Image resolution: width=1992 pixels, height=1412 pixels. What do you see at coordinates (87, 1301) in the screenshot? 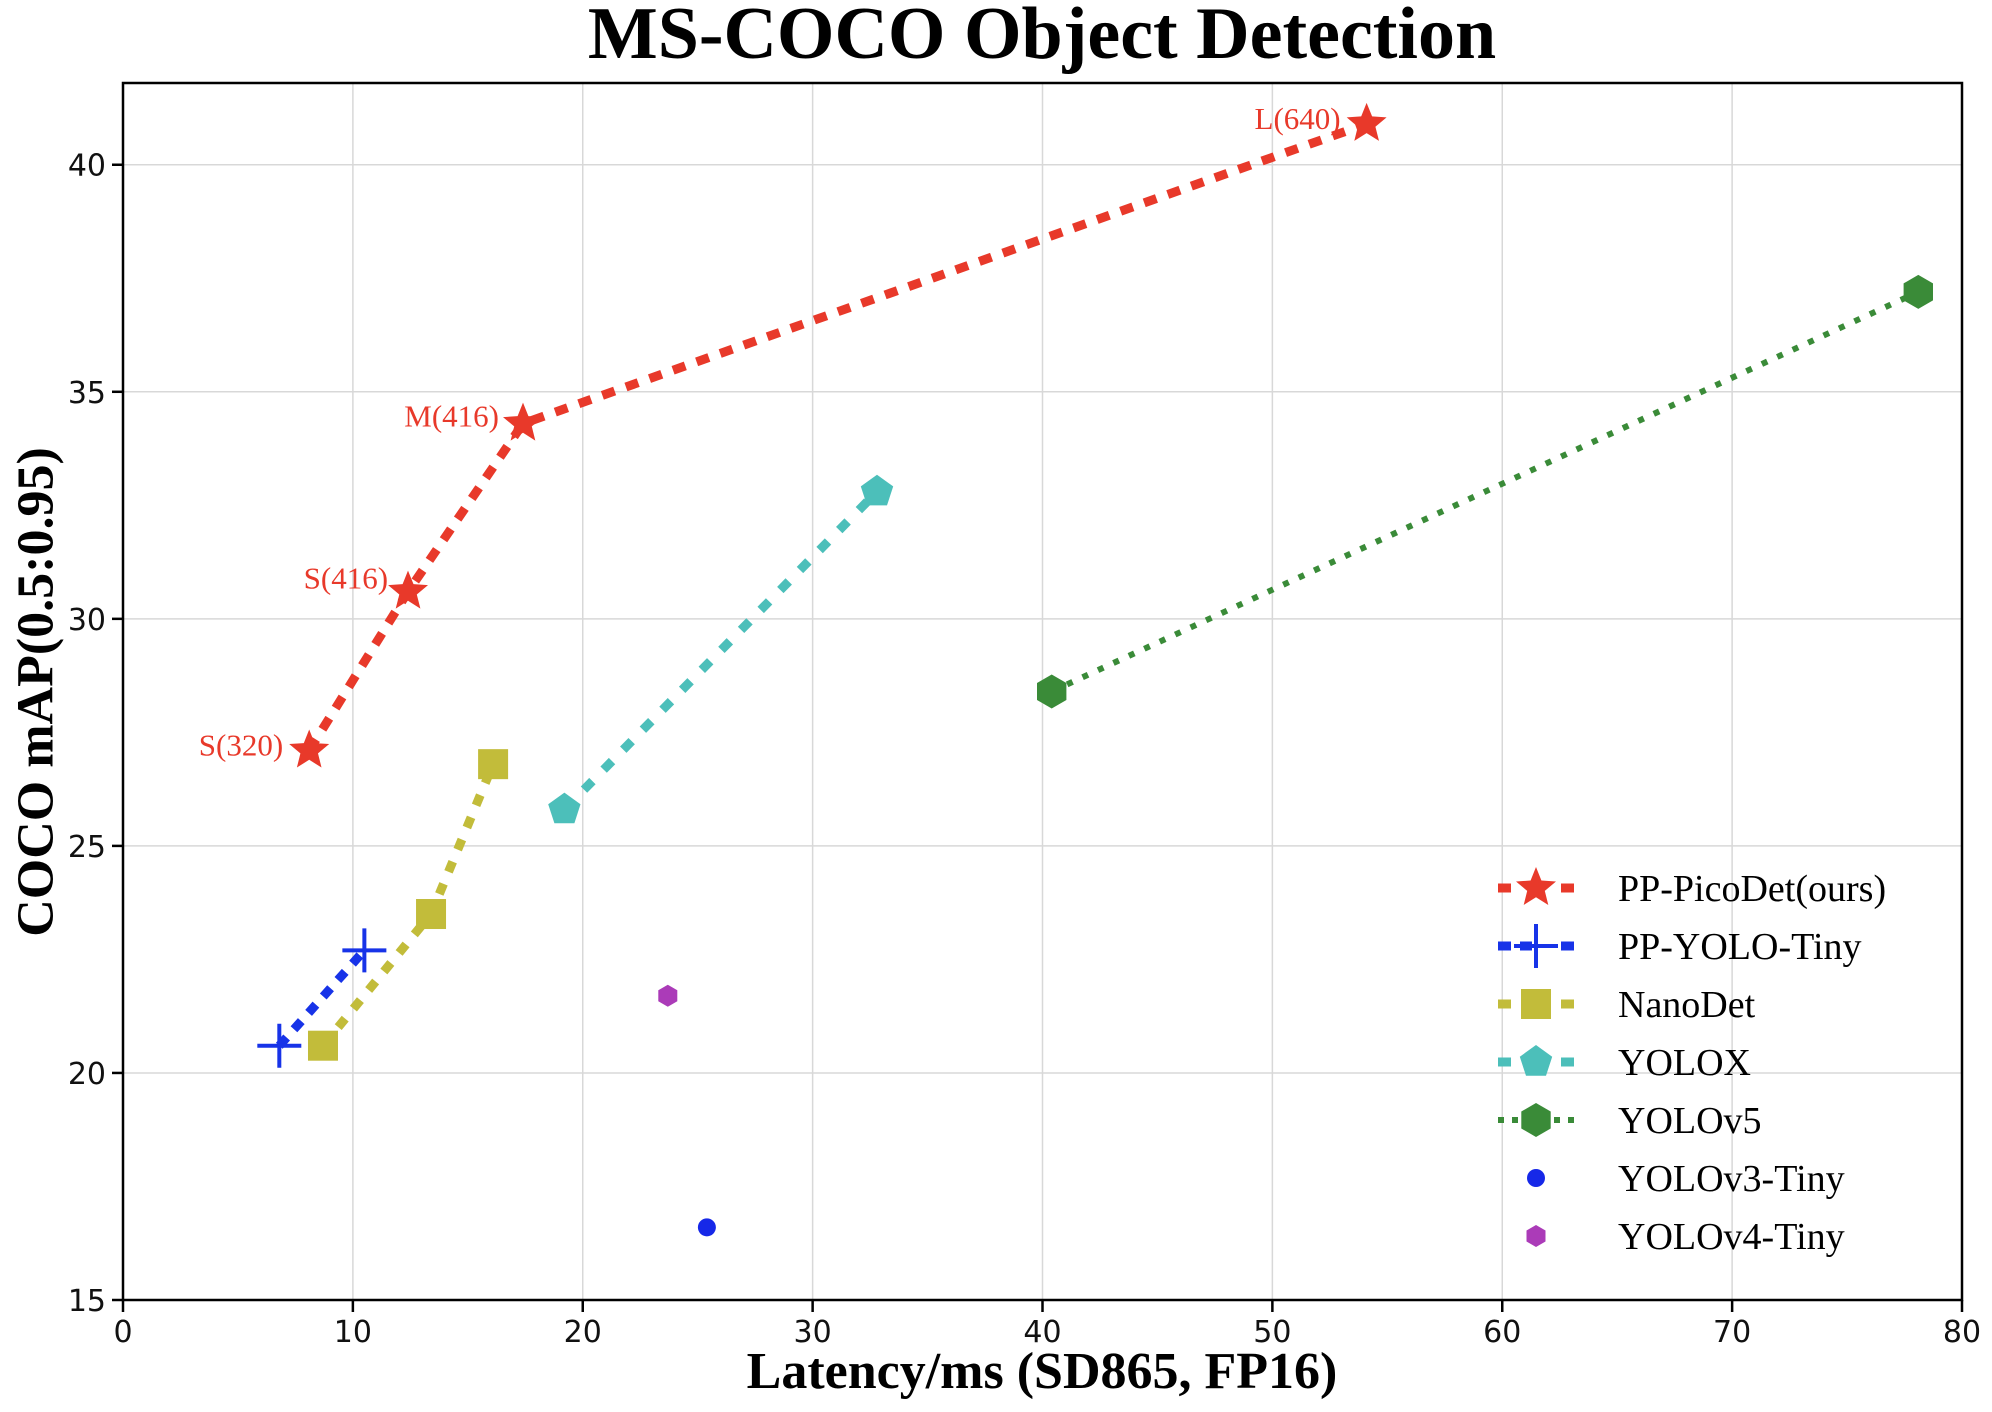
I see `y-tick-label-15: 15` at bounding box center [87, 1301].